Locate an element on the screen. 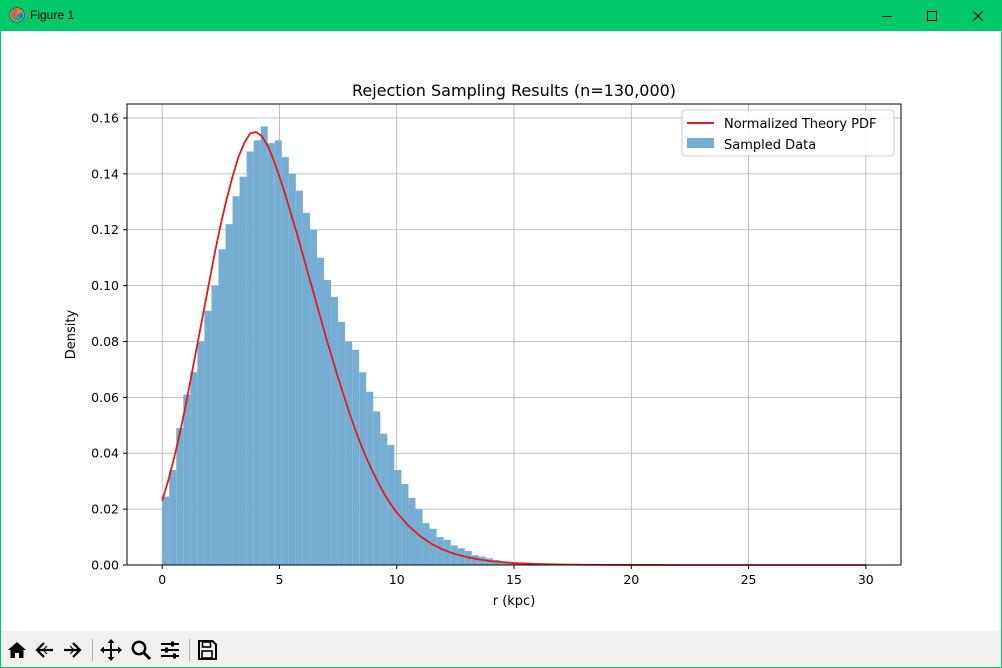 Image resolution: width=1002 pixels, height=668 pixels. close-button is located at coordinates (978, 15).